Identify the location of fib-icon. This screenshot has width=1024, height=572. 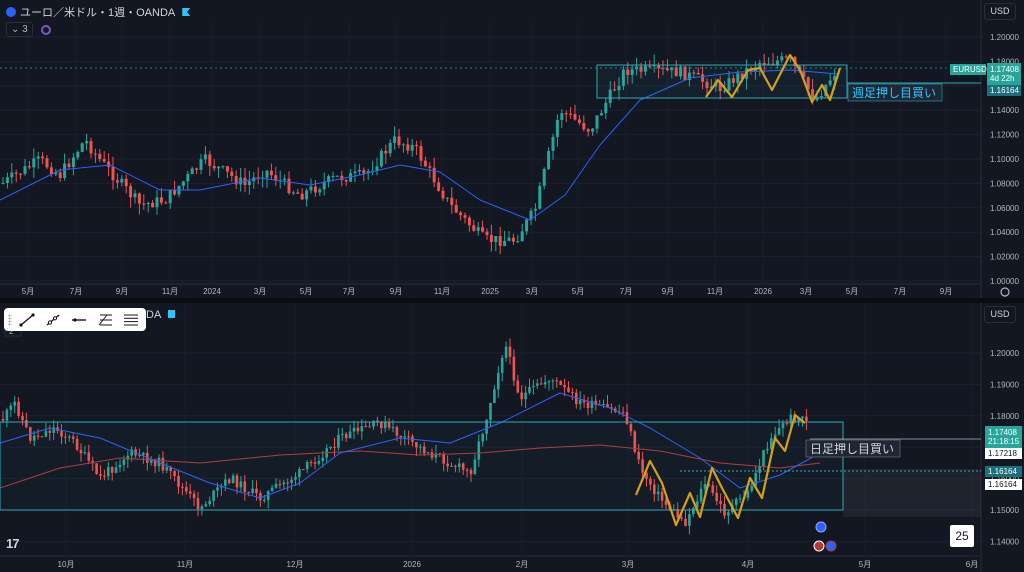
(105, 320).